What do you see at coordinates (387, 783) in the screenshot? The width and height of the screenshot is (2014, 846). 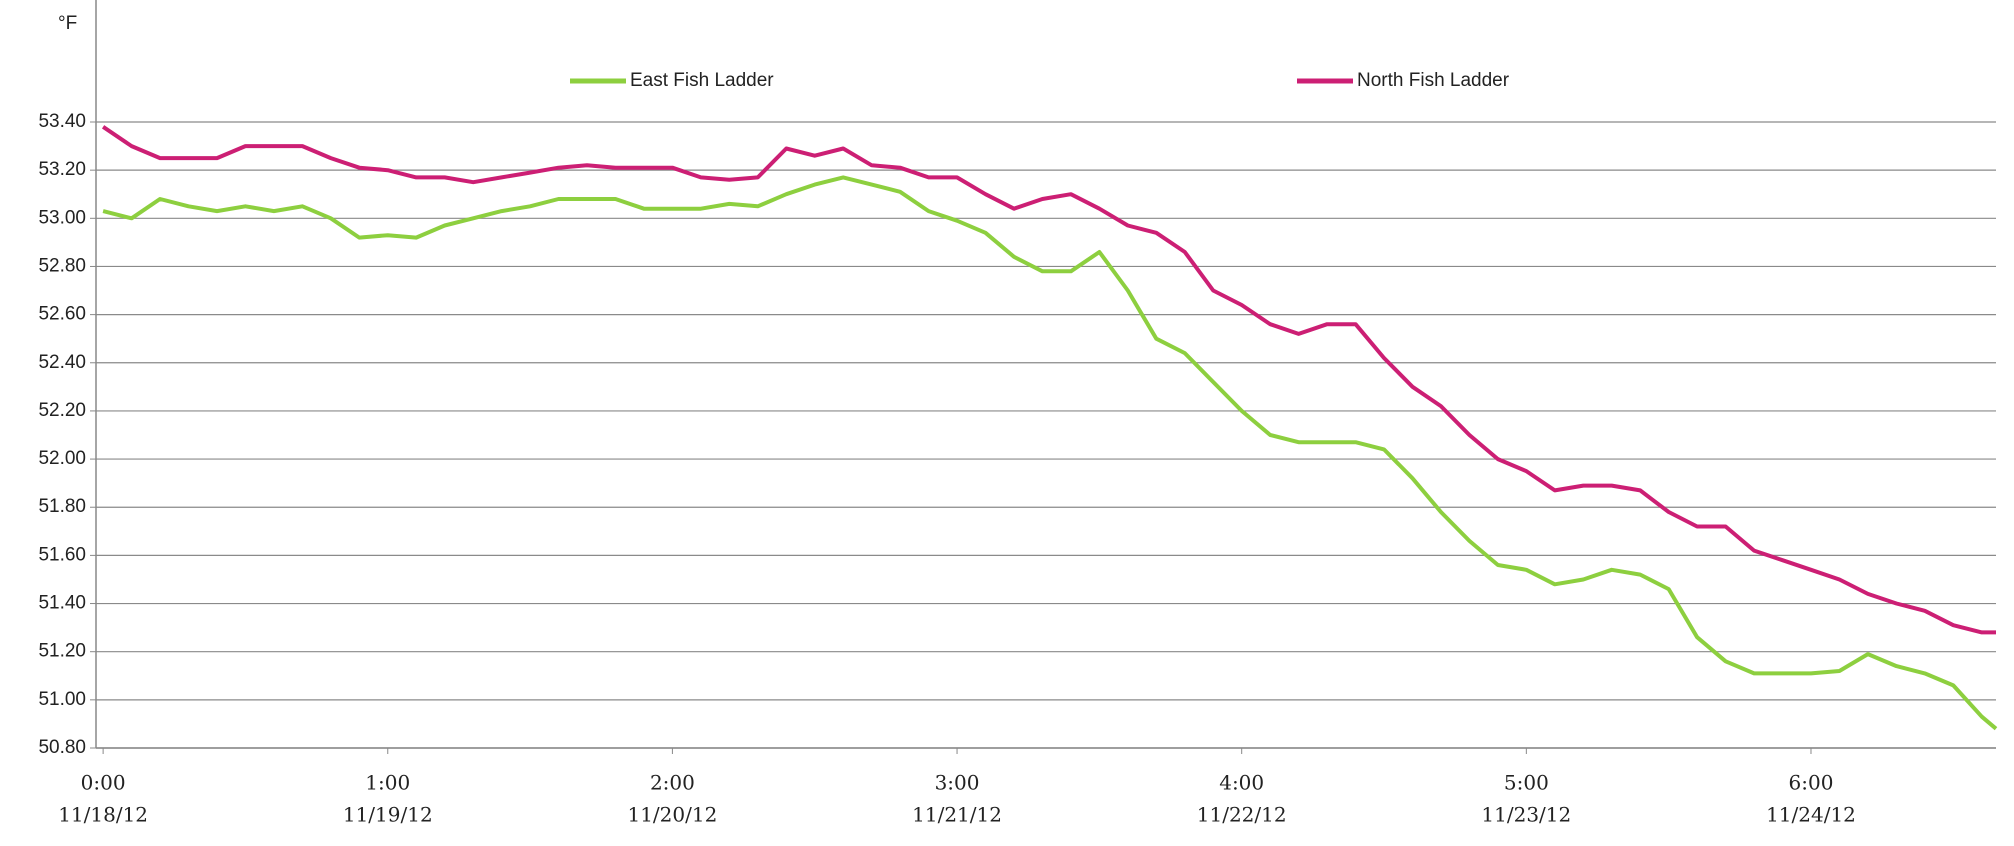 I see `x-tick-label: 1:00` at bounding box center [387, 783].